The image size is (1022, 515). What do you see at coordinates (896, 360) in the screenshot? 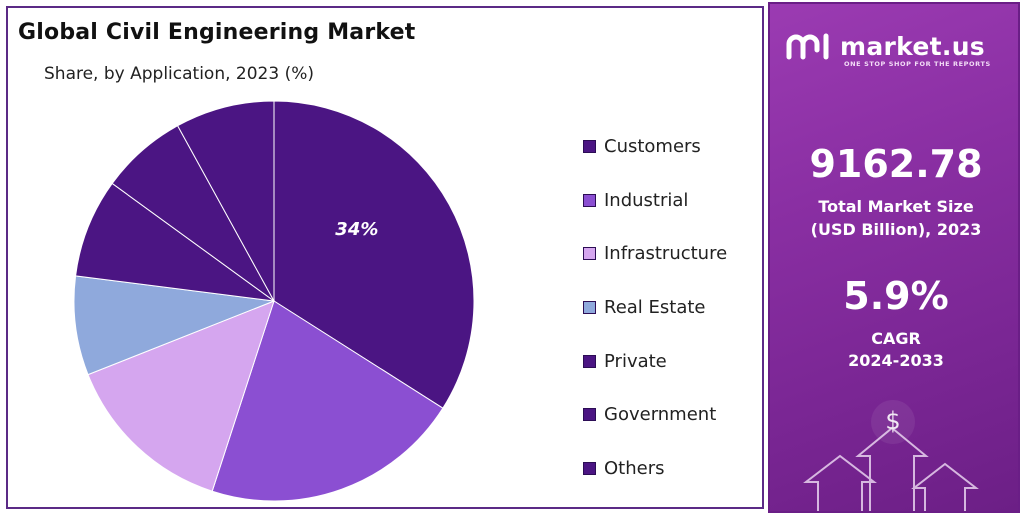
I see `cagr-period: 2024-2033` at bounding box center [896, 360].